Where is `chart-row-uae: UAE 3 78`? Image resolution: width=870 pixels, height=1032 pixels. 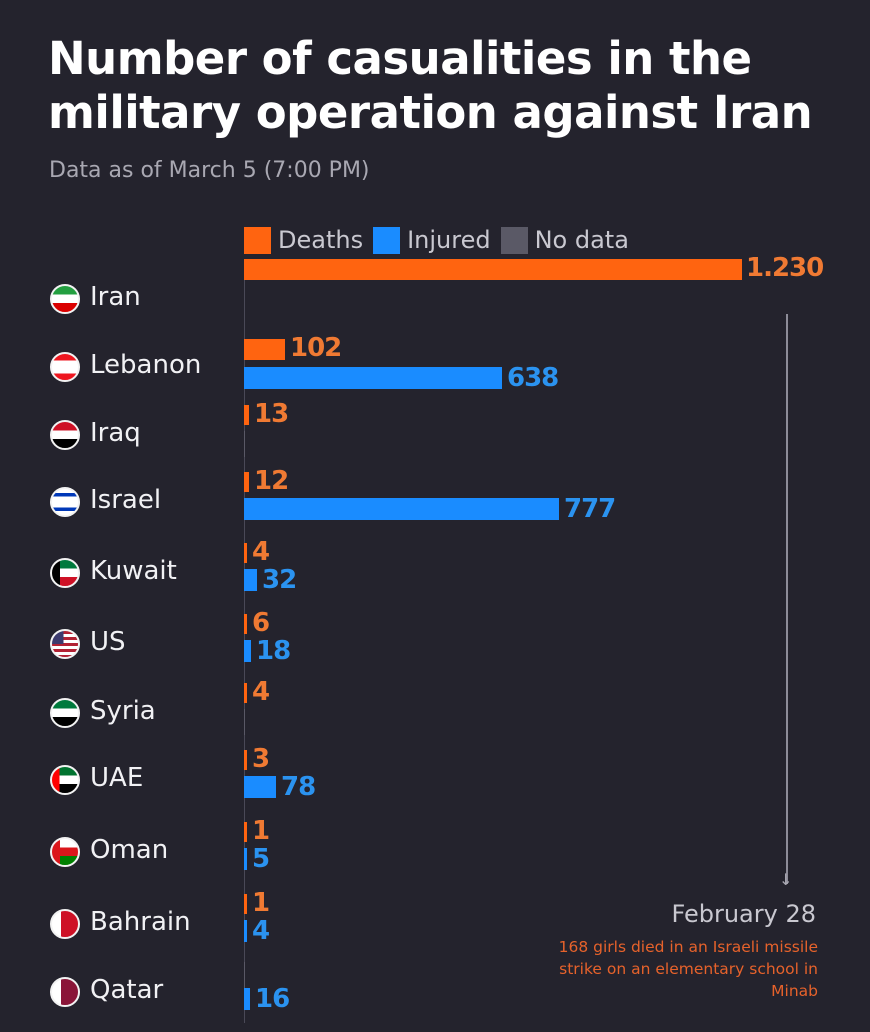
chart-row-uae: UAE 3 78 is located at coordinates (435, 777).